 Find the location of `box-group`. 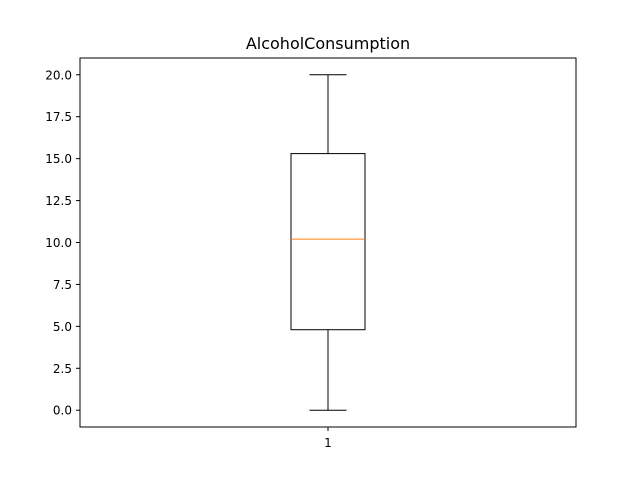

box-group is located at coordinates (328, 242).